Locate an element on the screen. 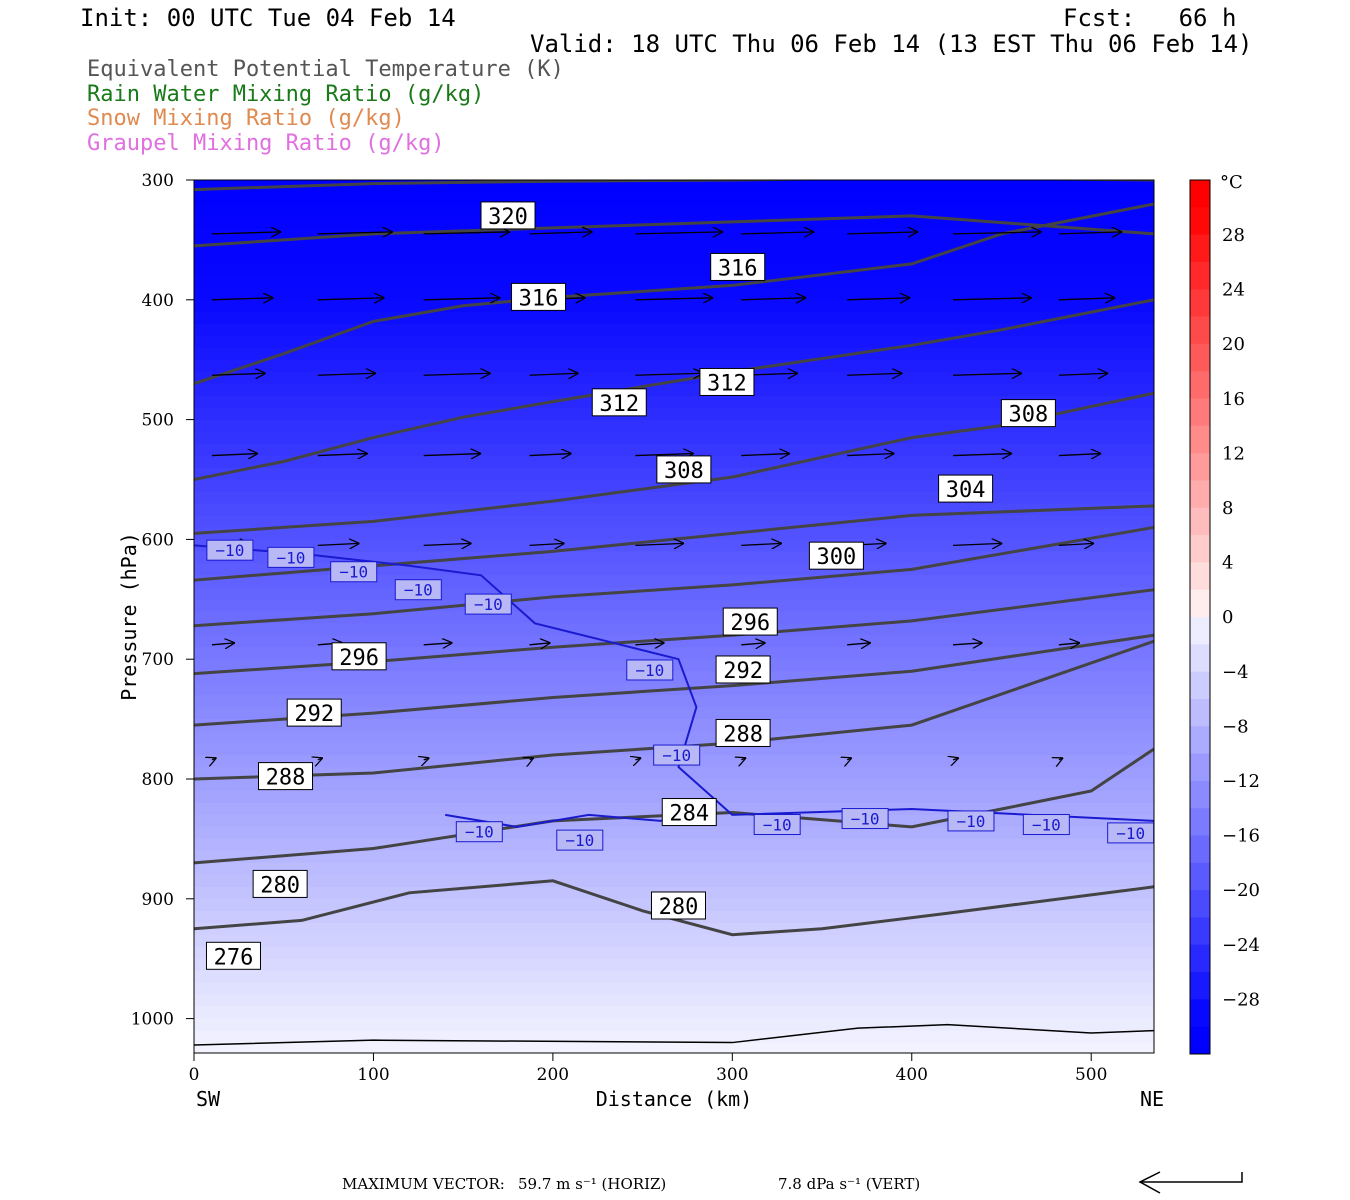 This screenshot has height=1200, width=1350. theta-e-label: 308 is located at coordinates (1028, 413).